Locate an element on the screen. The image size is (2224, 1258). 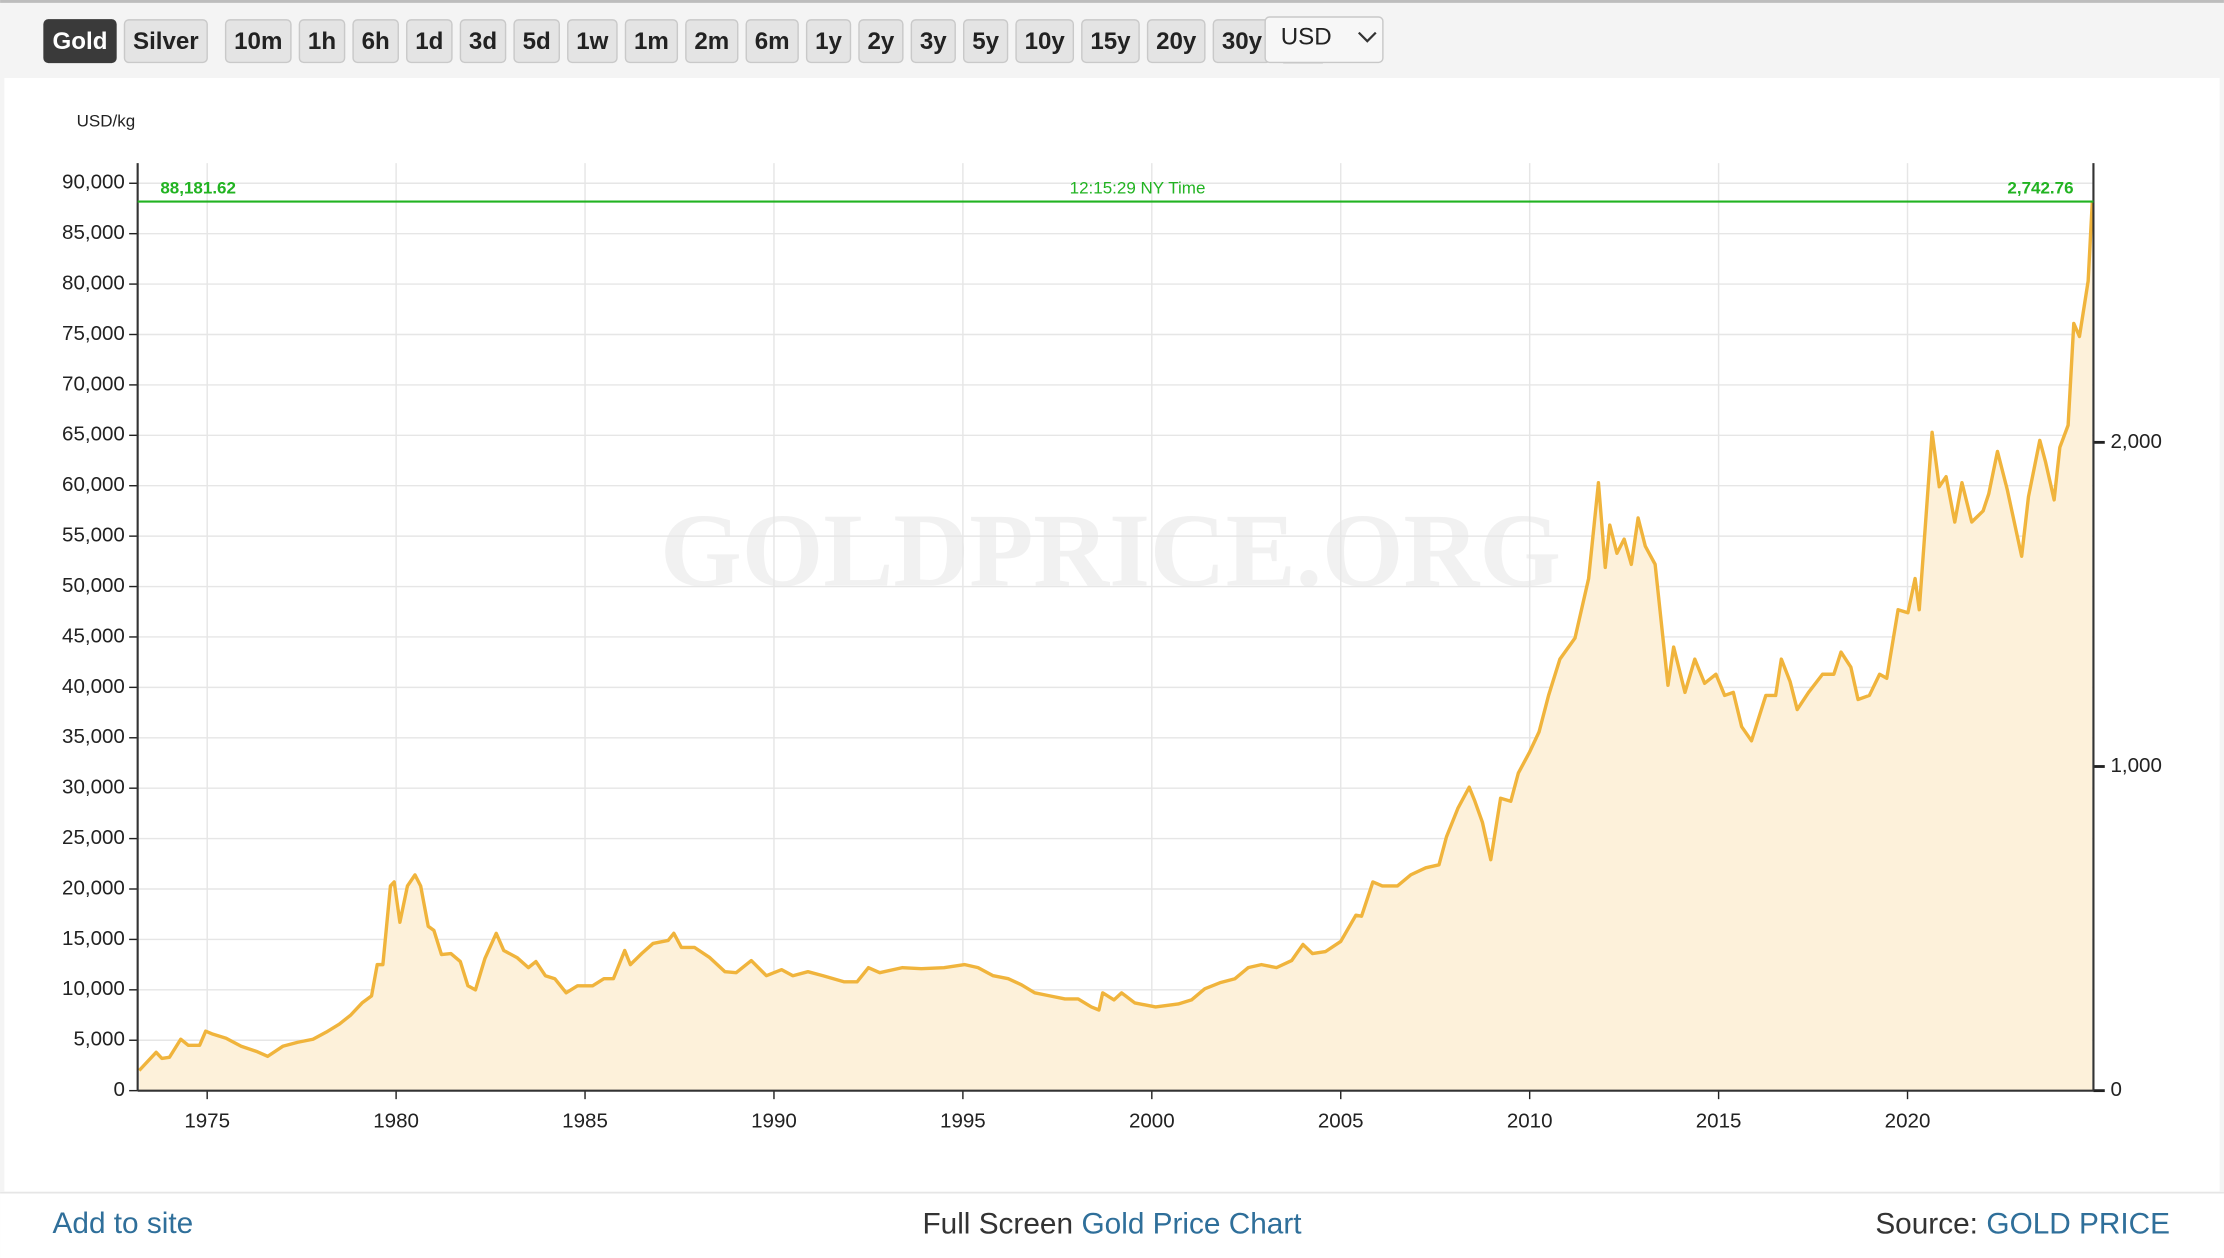
toolbar-button: 2y is located at coordinates (881, 41).